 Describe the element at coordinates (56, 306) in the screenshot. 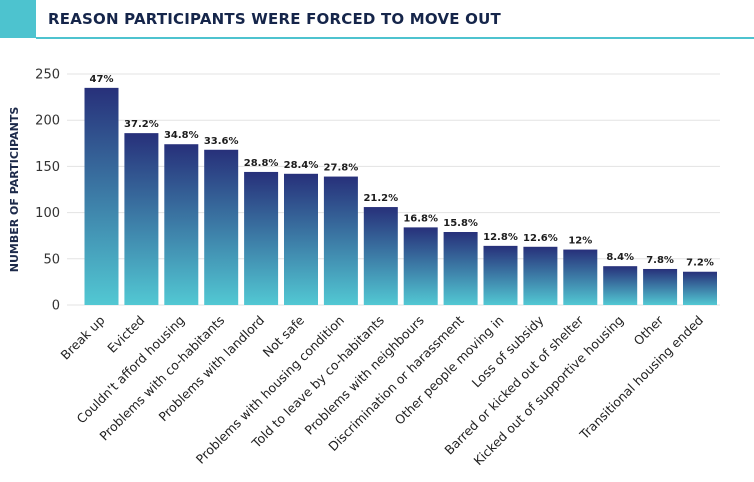

I see `y-tick-label: 0` at that location.